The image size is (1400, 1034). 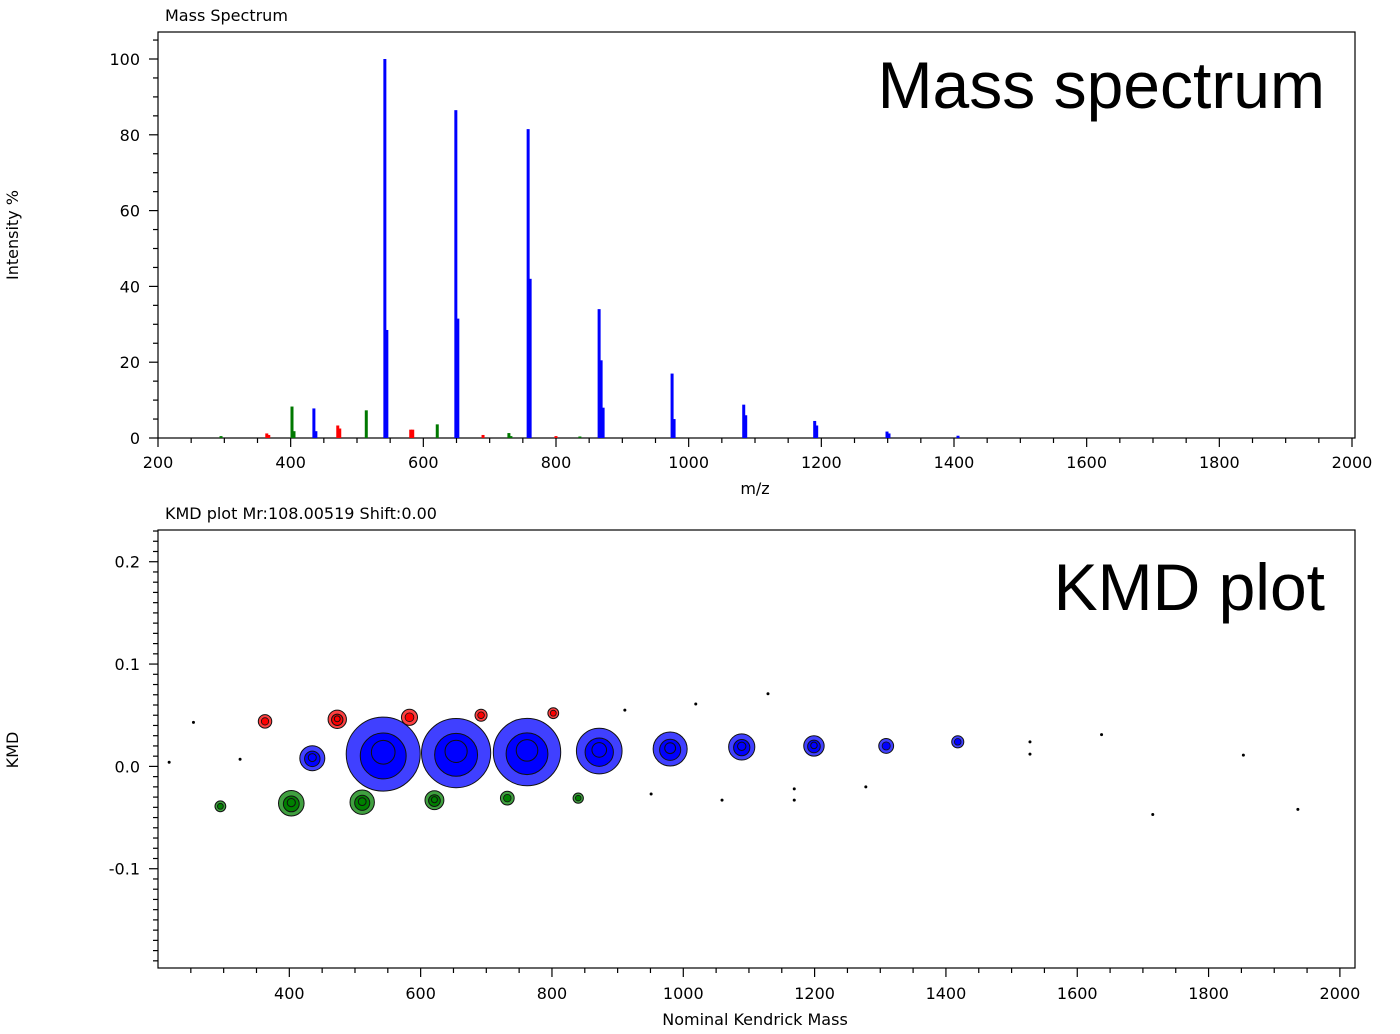 I want to click on spectrum-y-axis-label: Intensity %, so click(x=12, y=235).